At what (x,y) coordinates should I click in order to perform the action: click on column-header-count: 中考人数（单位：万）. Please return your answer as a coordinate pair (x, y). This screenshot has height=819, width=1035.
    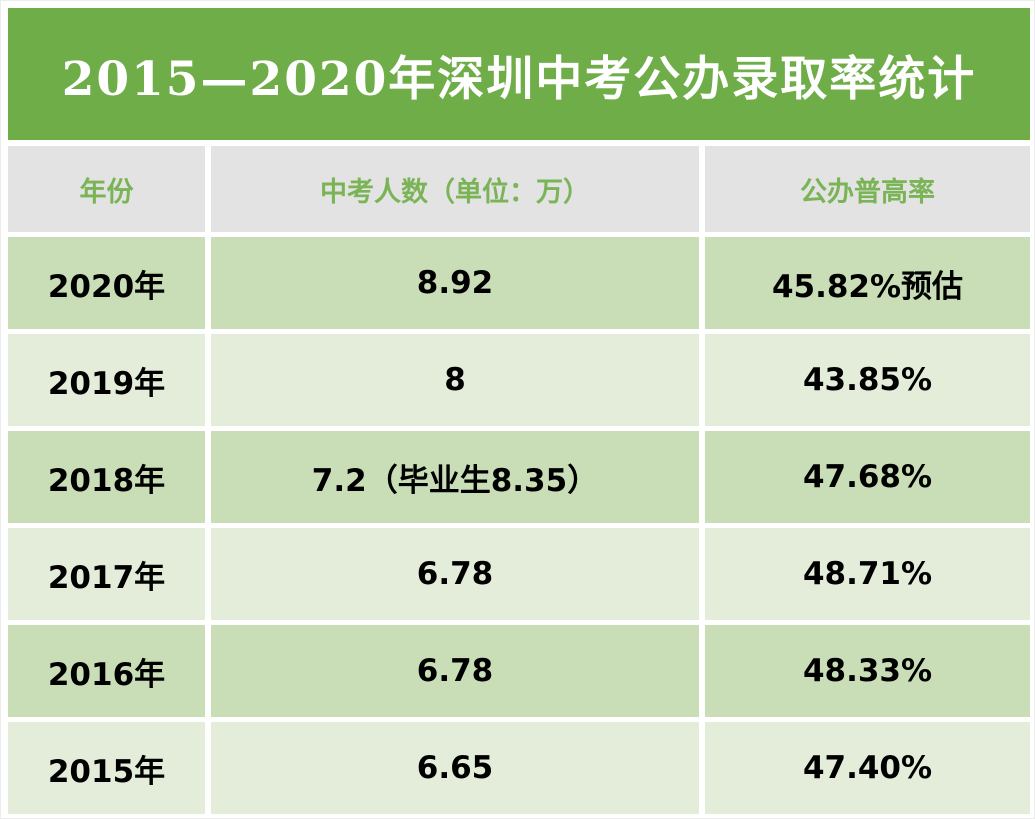
    Looking at the image, I should click on (455, 189).